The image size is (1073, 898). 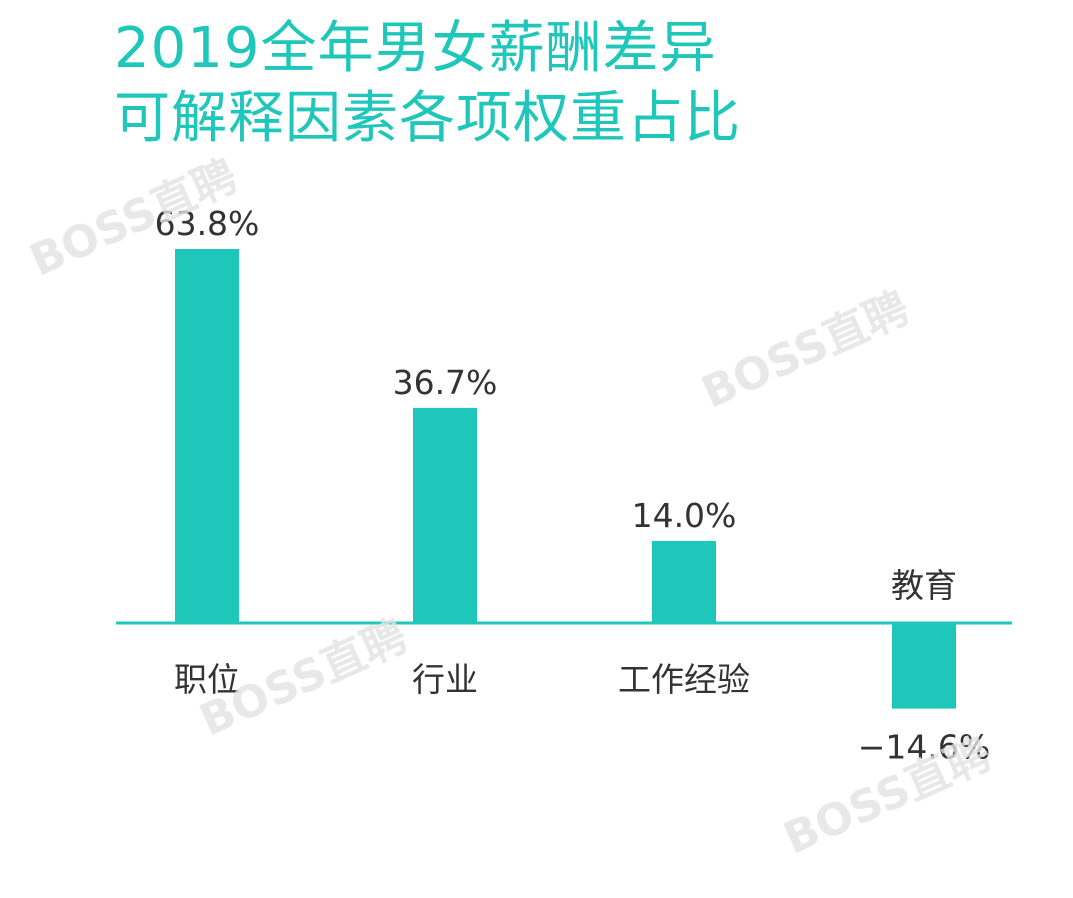 I want to click on category-label: 行业, so click(x=445, y=679).